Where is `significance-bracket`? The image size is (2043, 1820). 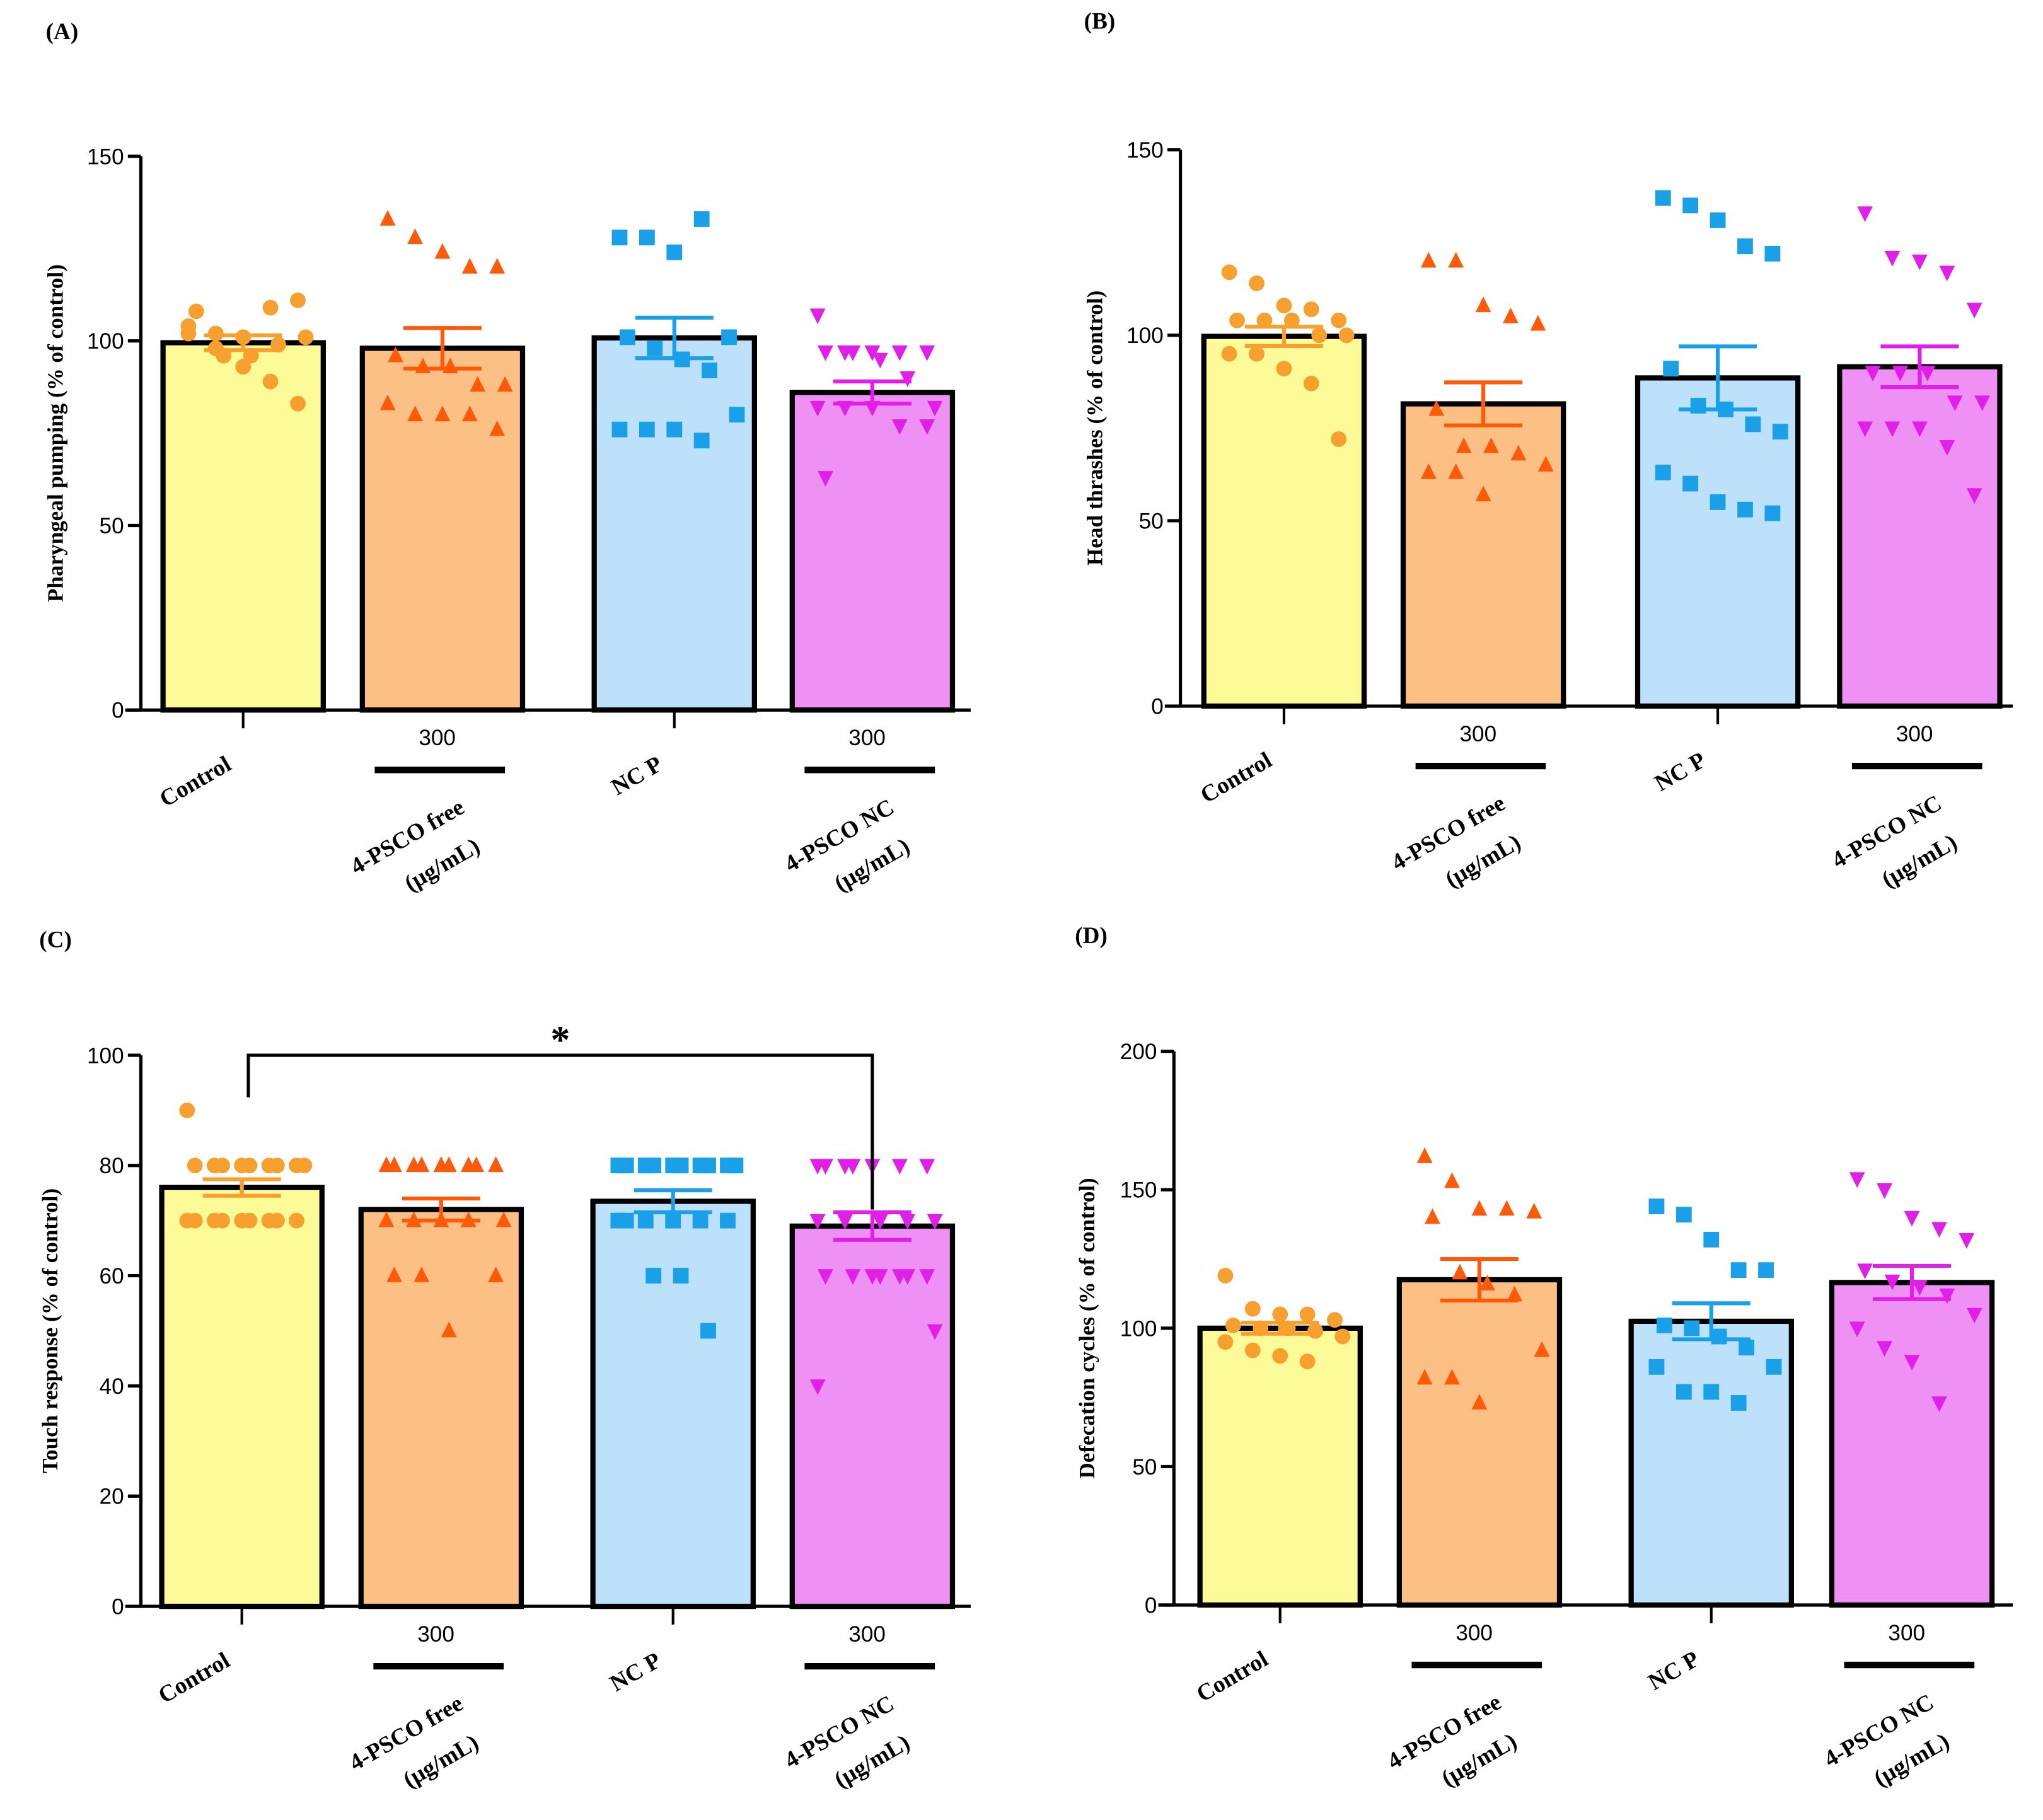
significance-bracket is located at coordinates (560, 1131).